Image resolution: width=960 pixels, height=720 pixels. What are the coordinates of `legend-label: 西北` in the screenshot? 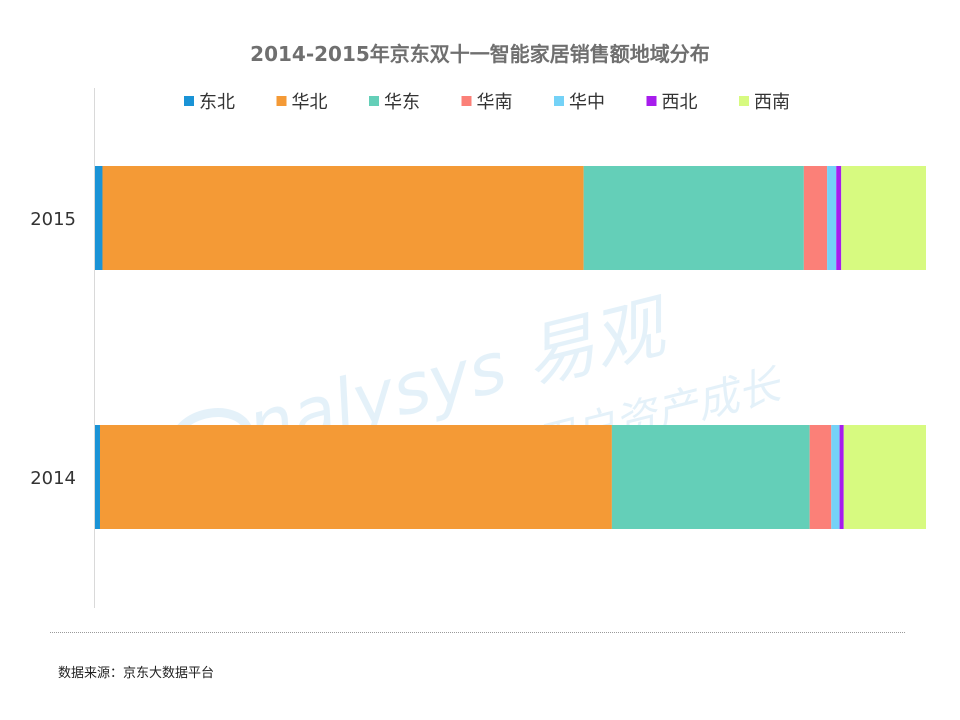 It's located at (680, 102).